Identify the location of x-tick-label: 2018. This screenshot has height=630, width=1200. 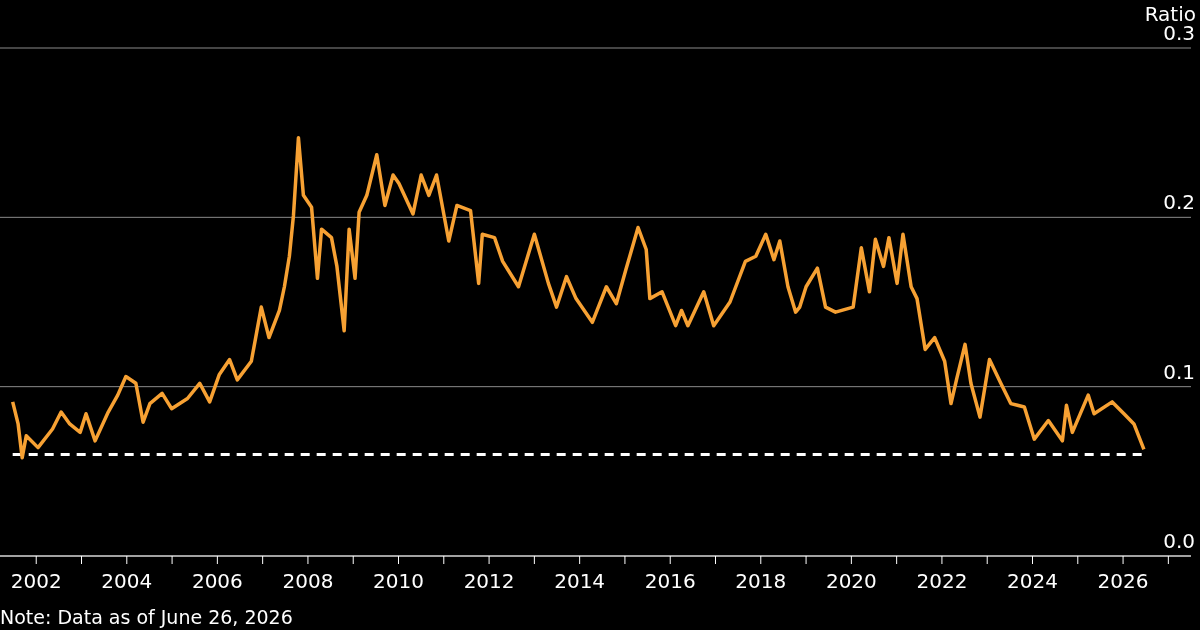
(761, 581).